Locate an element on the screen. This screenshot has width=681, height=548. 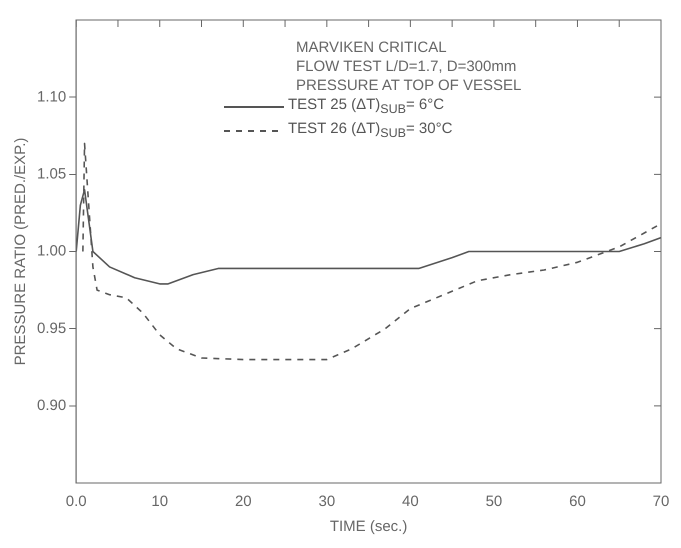
y-axis-title: PRESSURE RATIO (PRED./EXP.) is located at coordinates (21, 252).